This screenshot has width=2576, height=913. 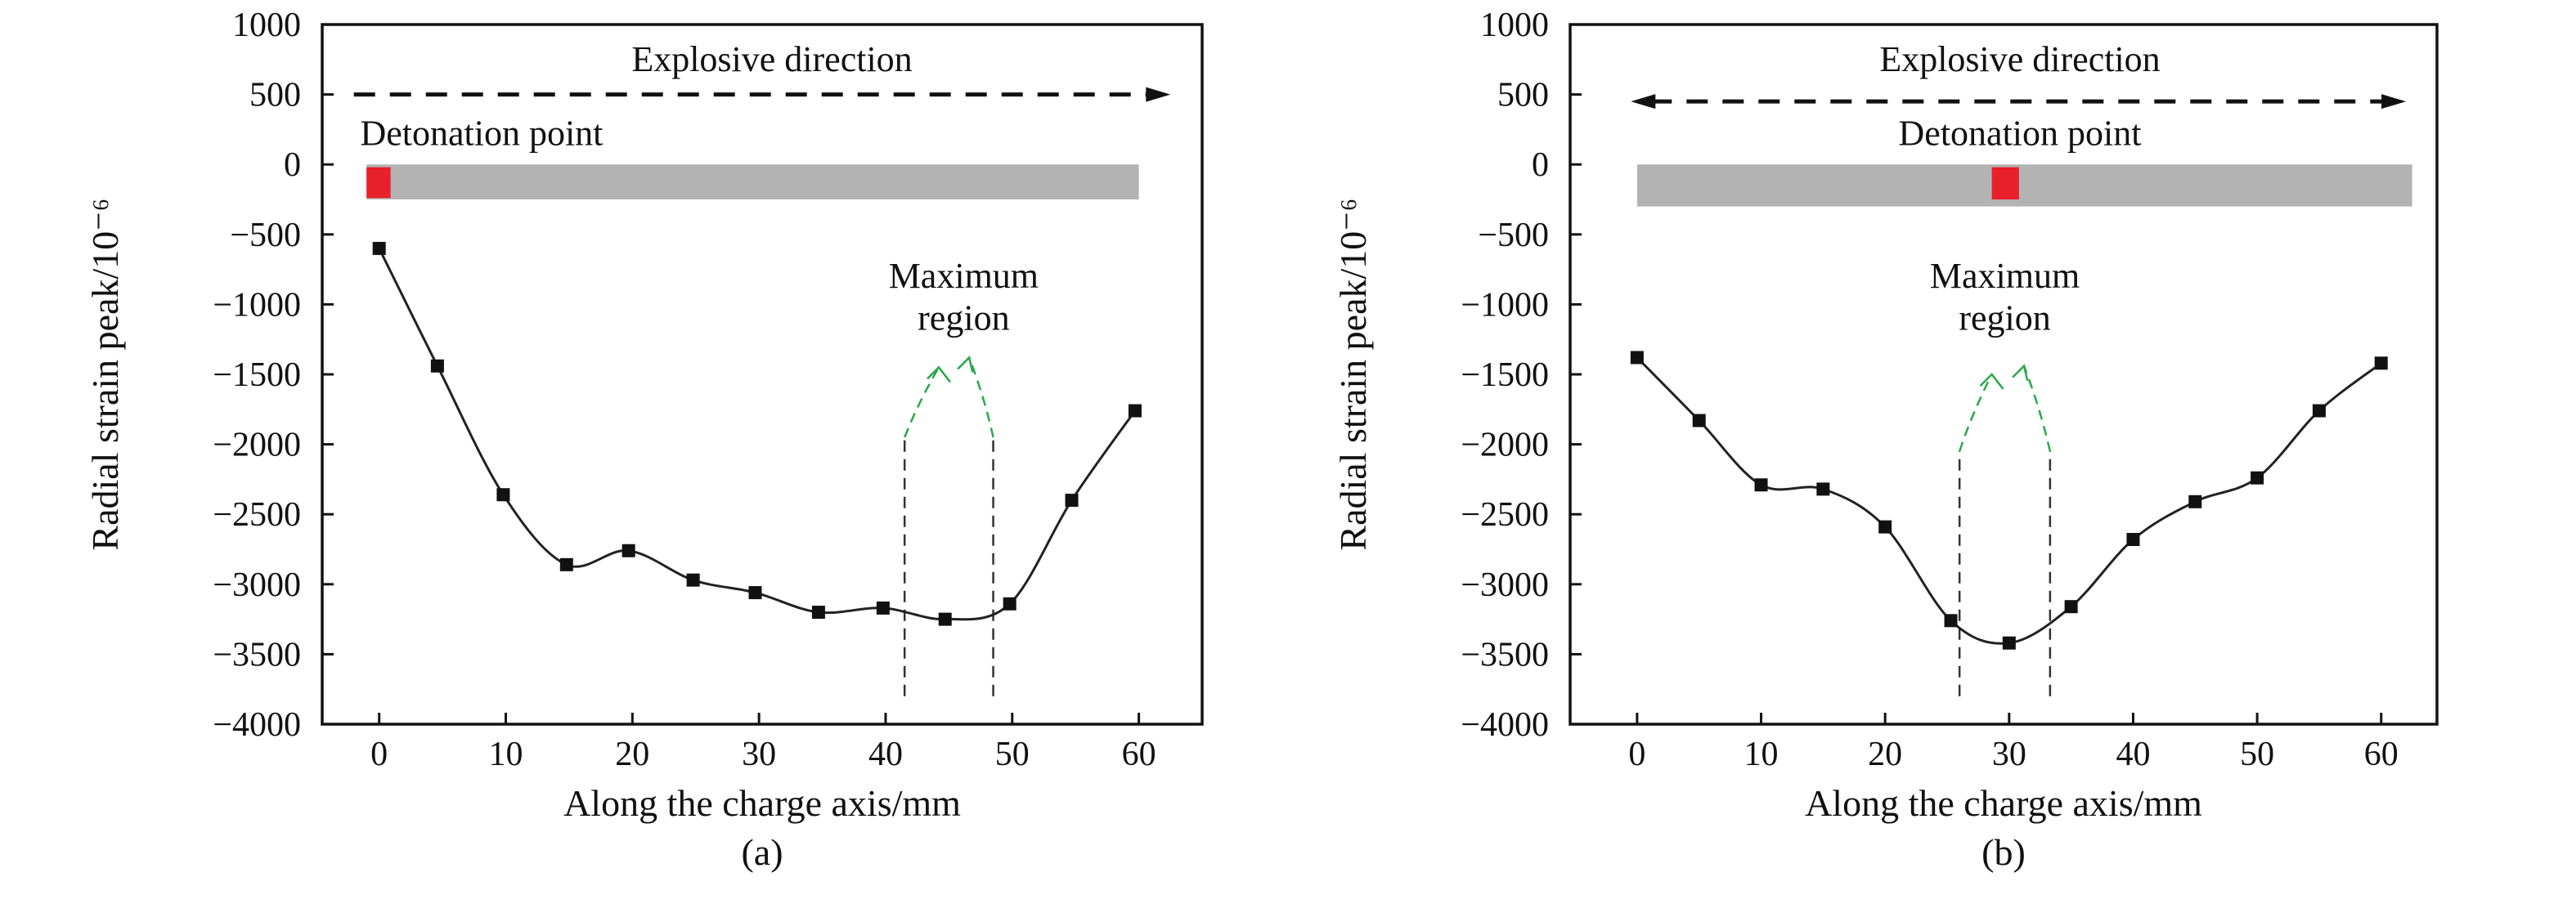 I want to click on arrowhead-left-icon, so click(x=1643, y=102).